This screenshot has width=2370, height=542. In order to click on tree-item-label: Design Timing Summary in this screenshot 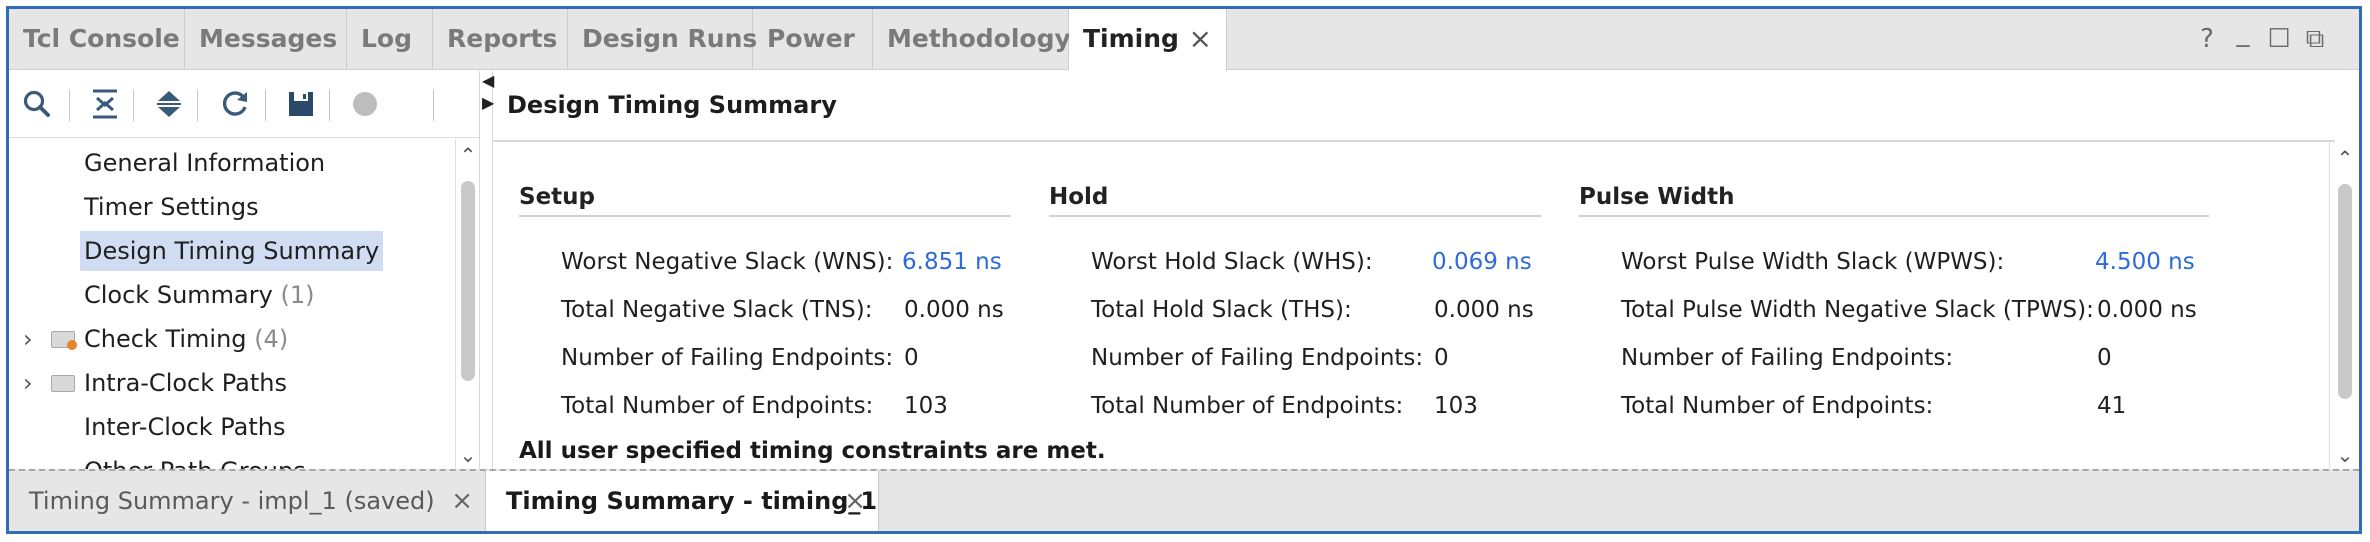, I will do `click(232, 251)`.